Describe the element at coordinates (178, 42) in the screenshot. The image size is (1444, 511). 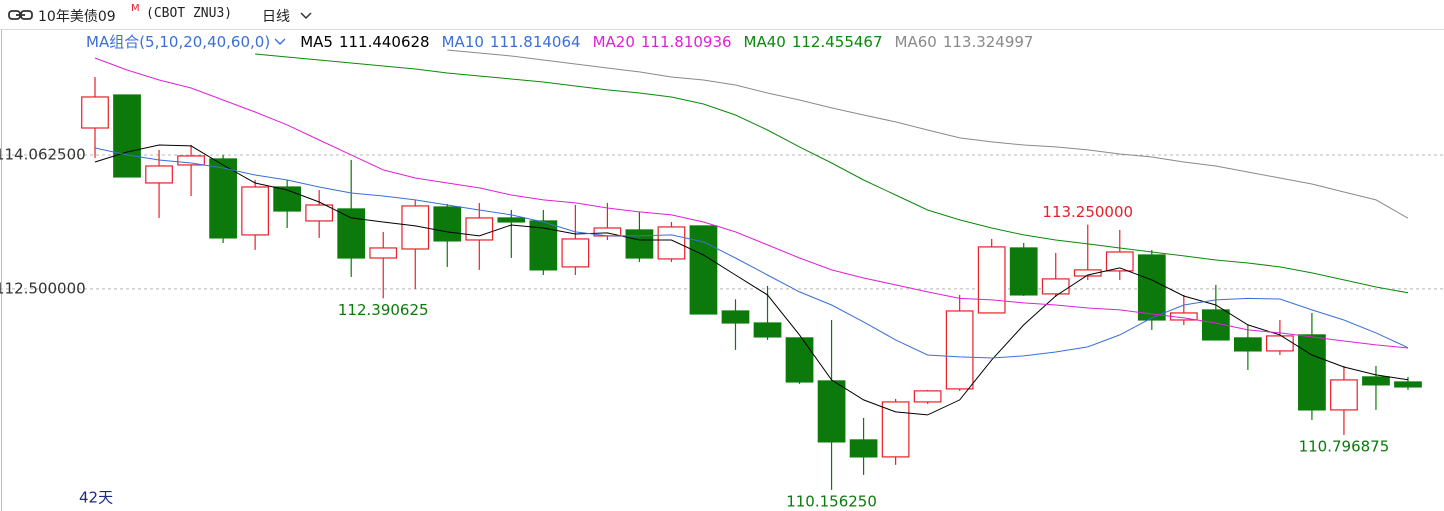
I see `legend-title: MA组合(5,10,20,40,60,0)` at that location.